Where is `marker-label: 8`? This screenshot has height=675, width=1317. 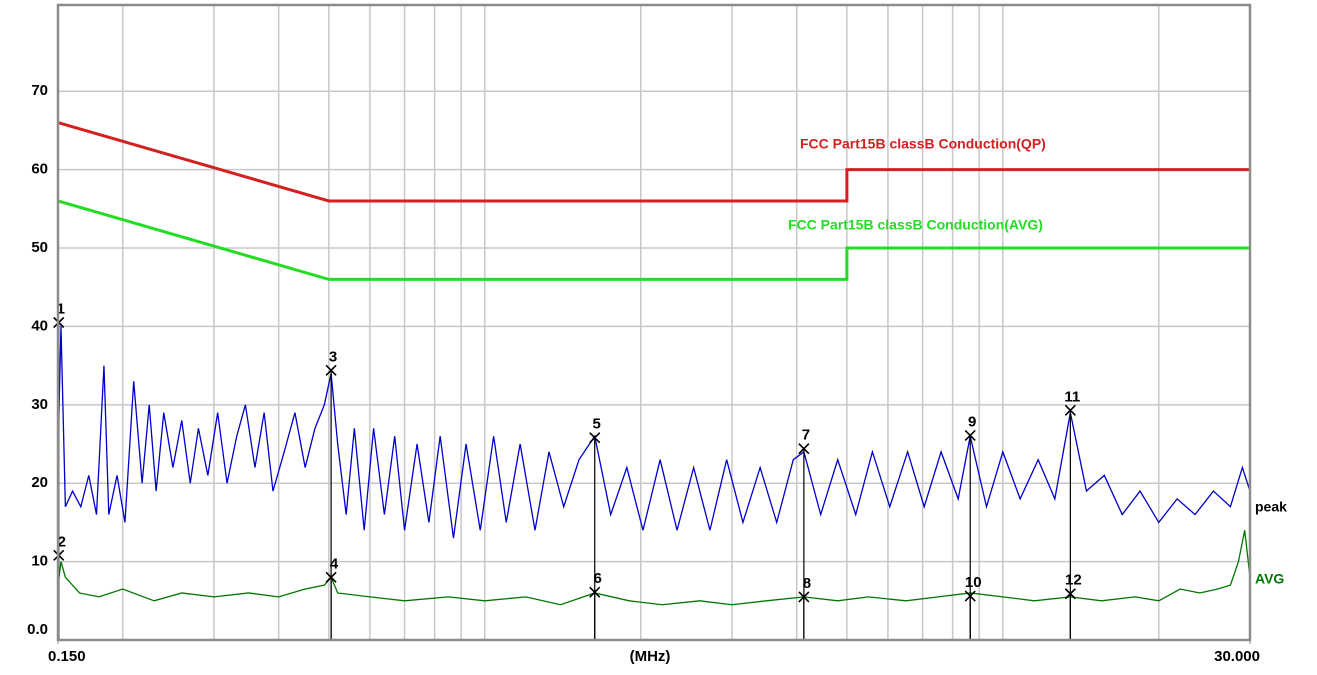 marker-label: 8 is located at coordinates (807, 583).